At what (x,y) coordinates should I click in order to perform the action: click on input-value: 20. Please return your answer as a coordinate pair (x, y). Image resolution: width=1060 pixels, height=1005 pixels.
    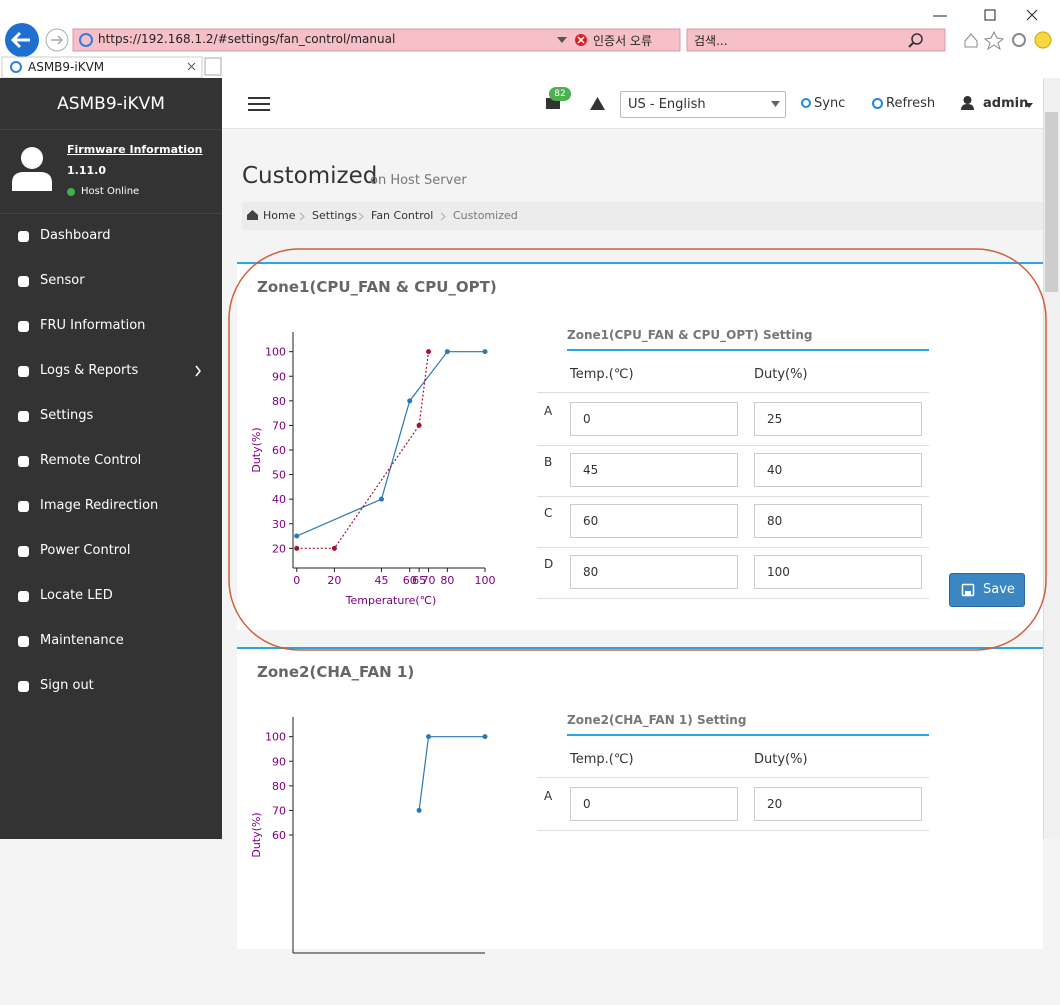
    Looking at the image, I should click on (775, 804).